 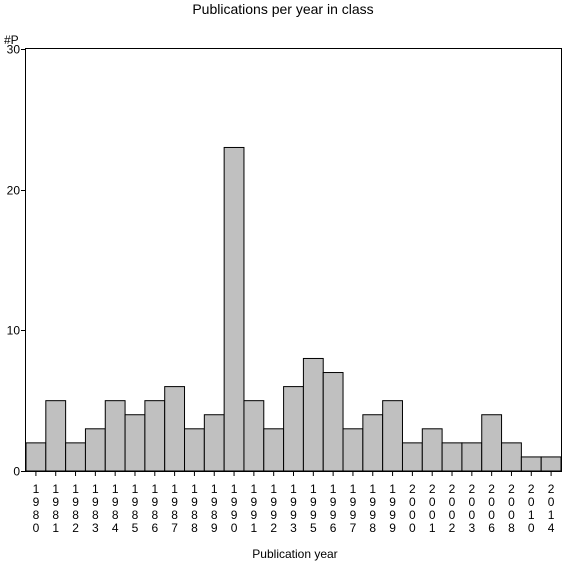 What do you see at coordinates (75, 457) in the screenshot?
I see `bar-1982` at bounding box center [75, 457].